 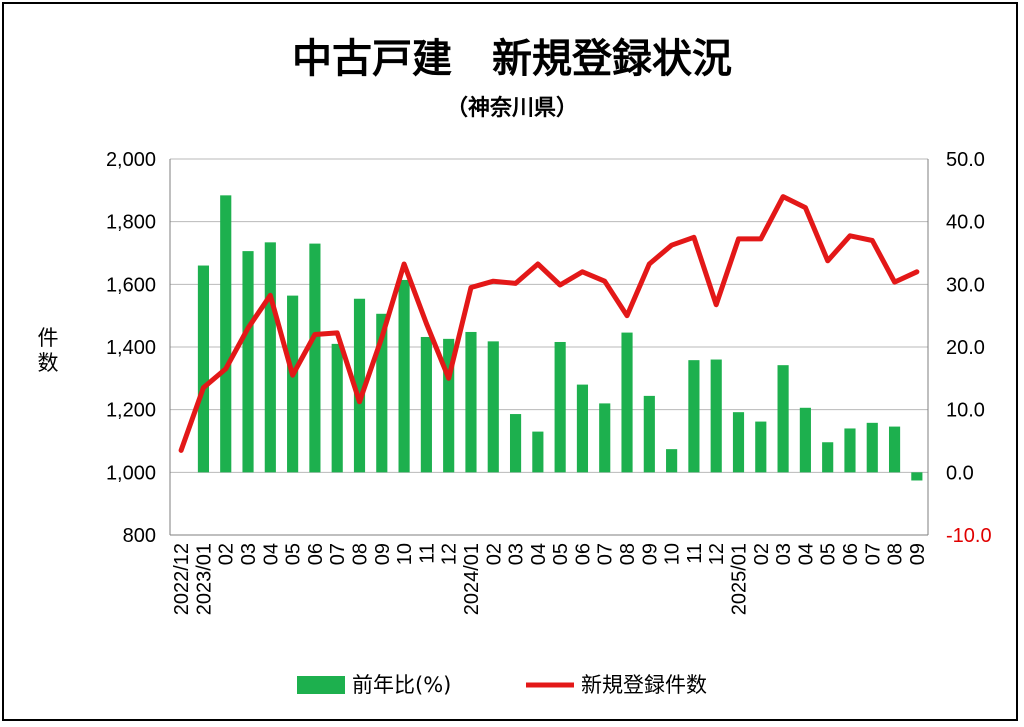 What do you see at coordinates (48, 363) in the screenshot?
I see `y-axis-label-part2: 数` at bounding box center [48, 363].